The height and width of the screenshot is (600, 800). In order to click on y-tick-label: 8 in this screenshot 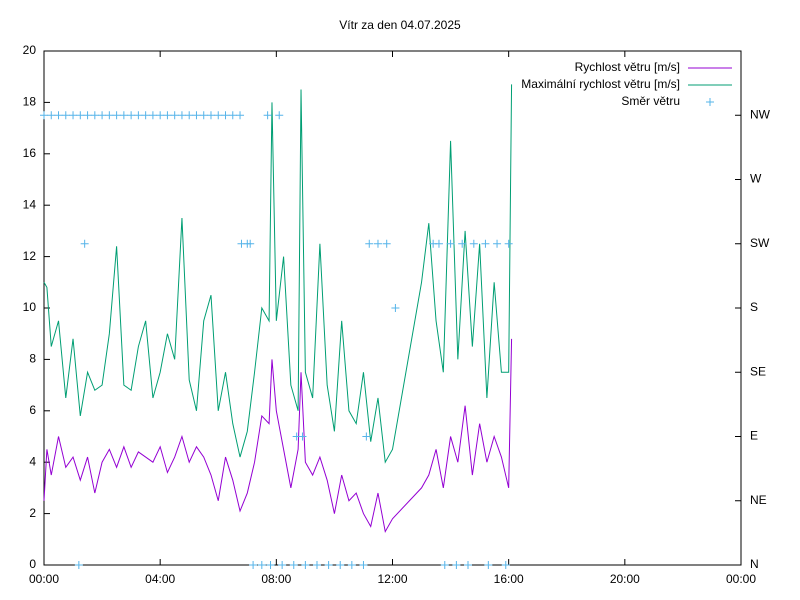, I will do `click(32, 359)`.